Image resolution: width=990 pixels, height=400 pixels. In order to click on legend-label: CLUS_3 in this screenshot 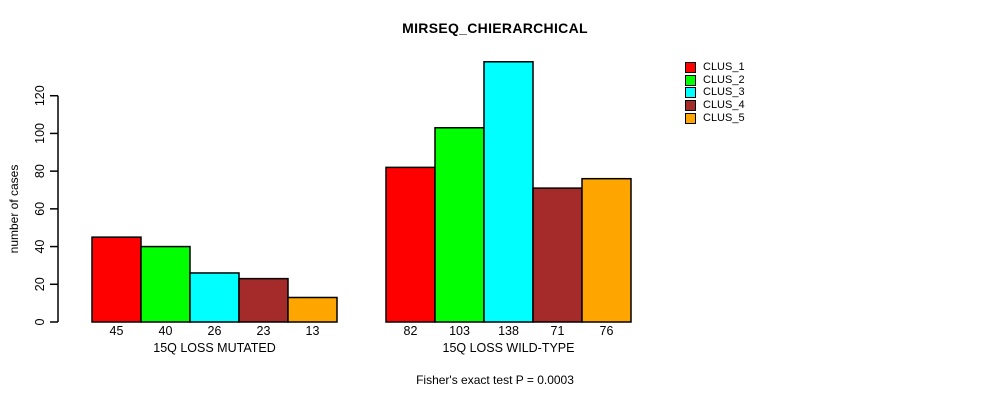, I will do `click(724, 92)`.